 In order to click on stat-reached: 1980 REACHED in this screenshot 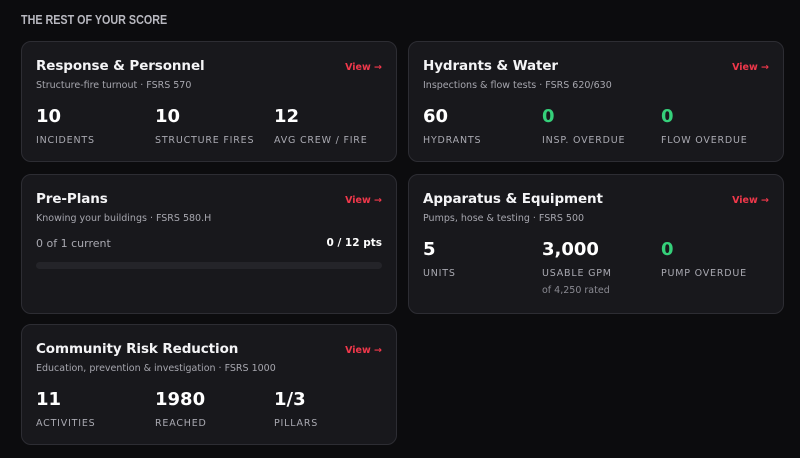, I will do `click(181, 409)`.